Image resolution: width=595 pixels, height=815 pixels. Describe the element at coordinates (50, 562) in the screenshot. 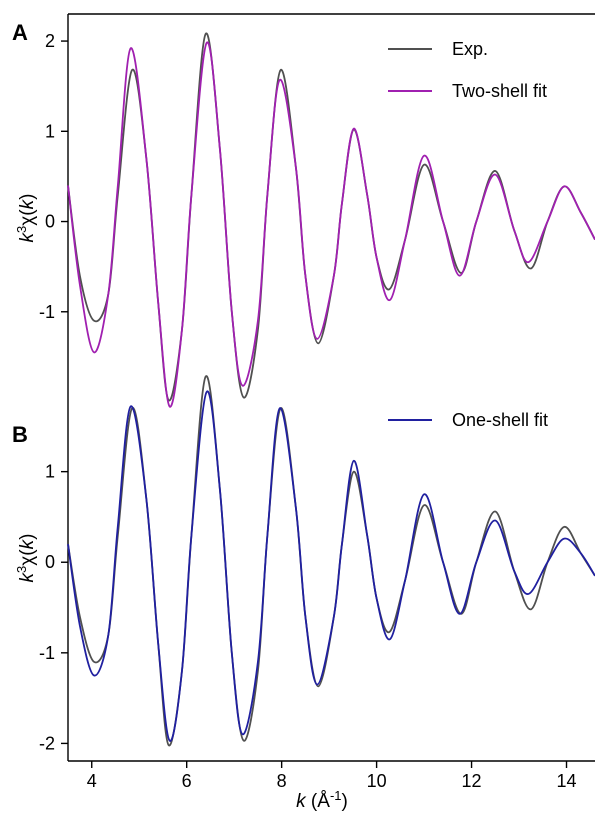

I see `panel-b-y-tick-label-0: 0` at that location.